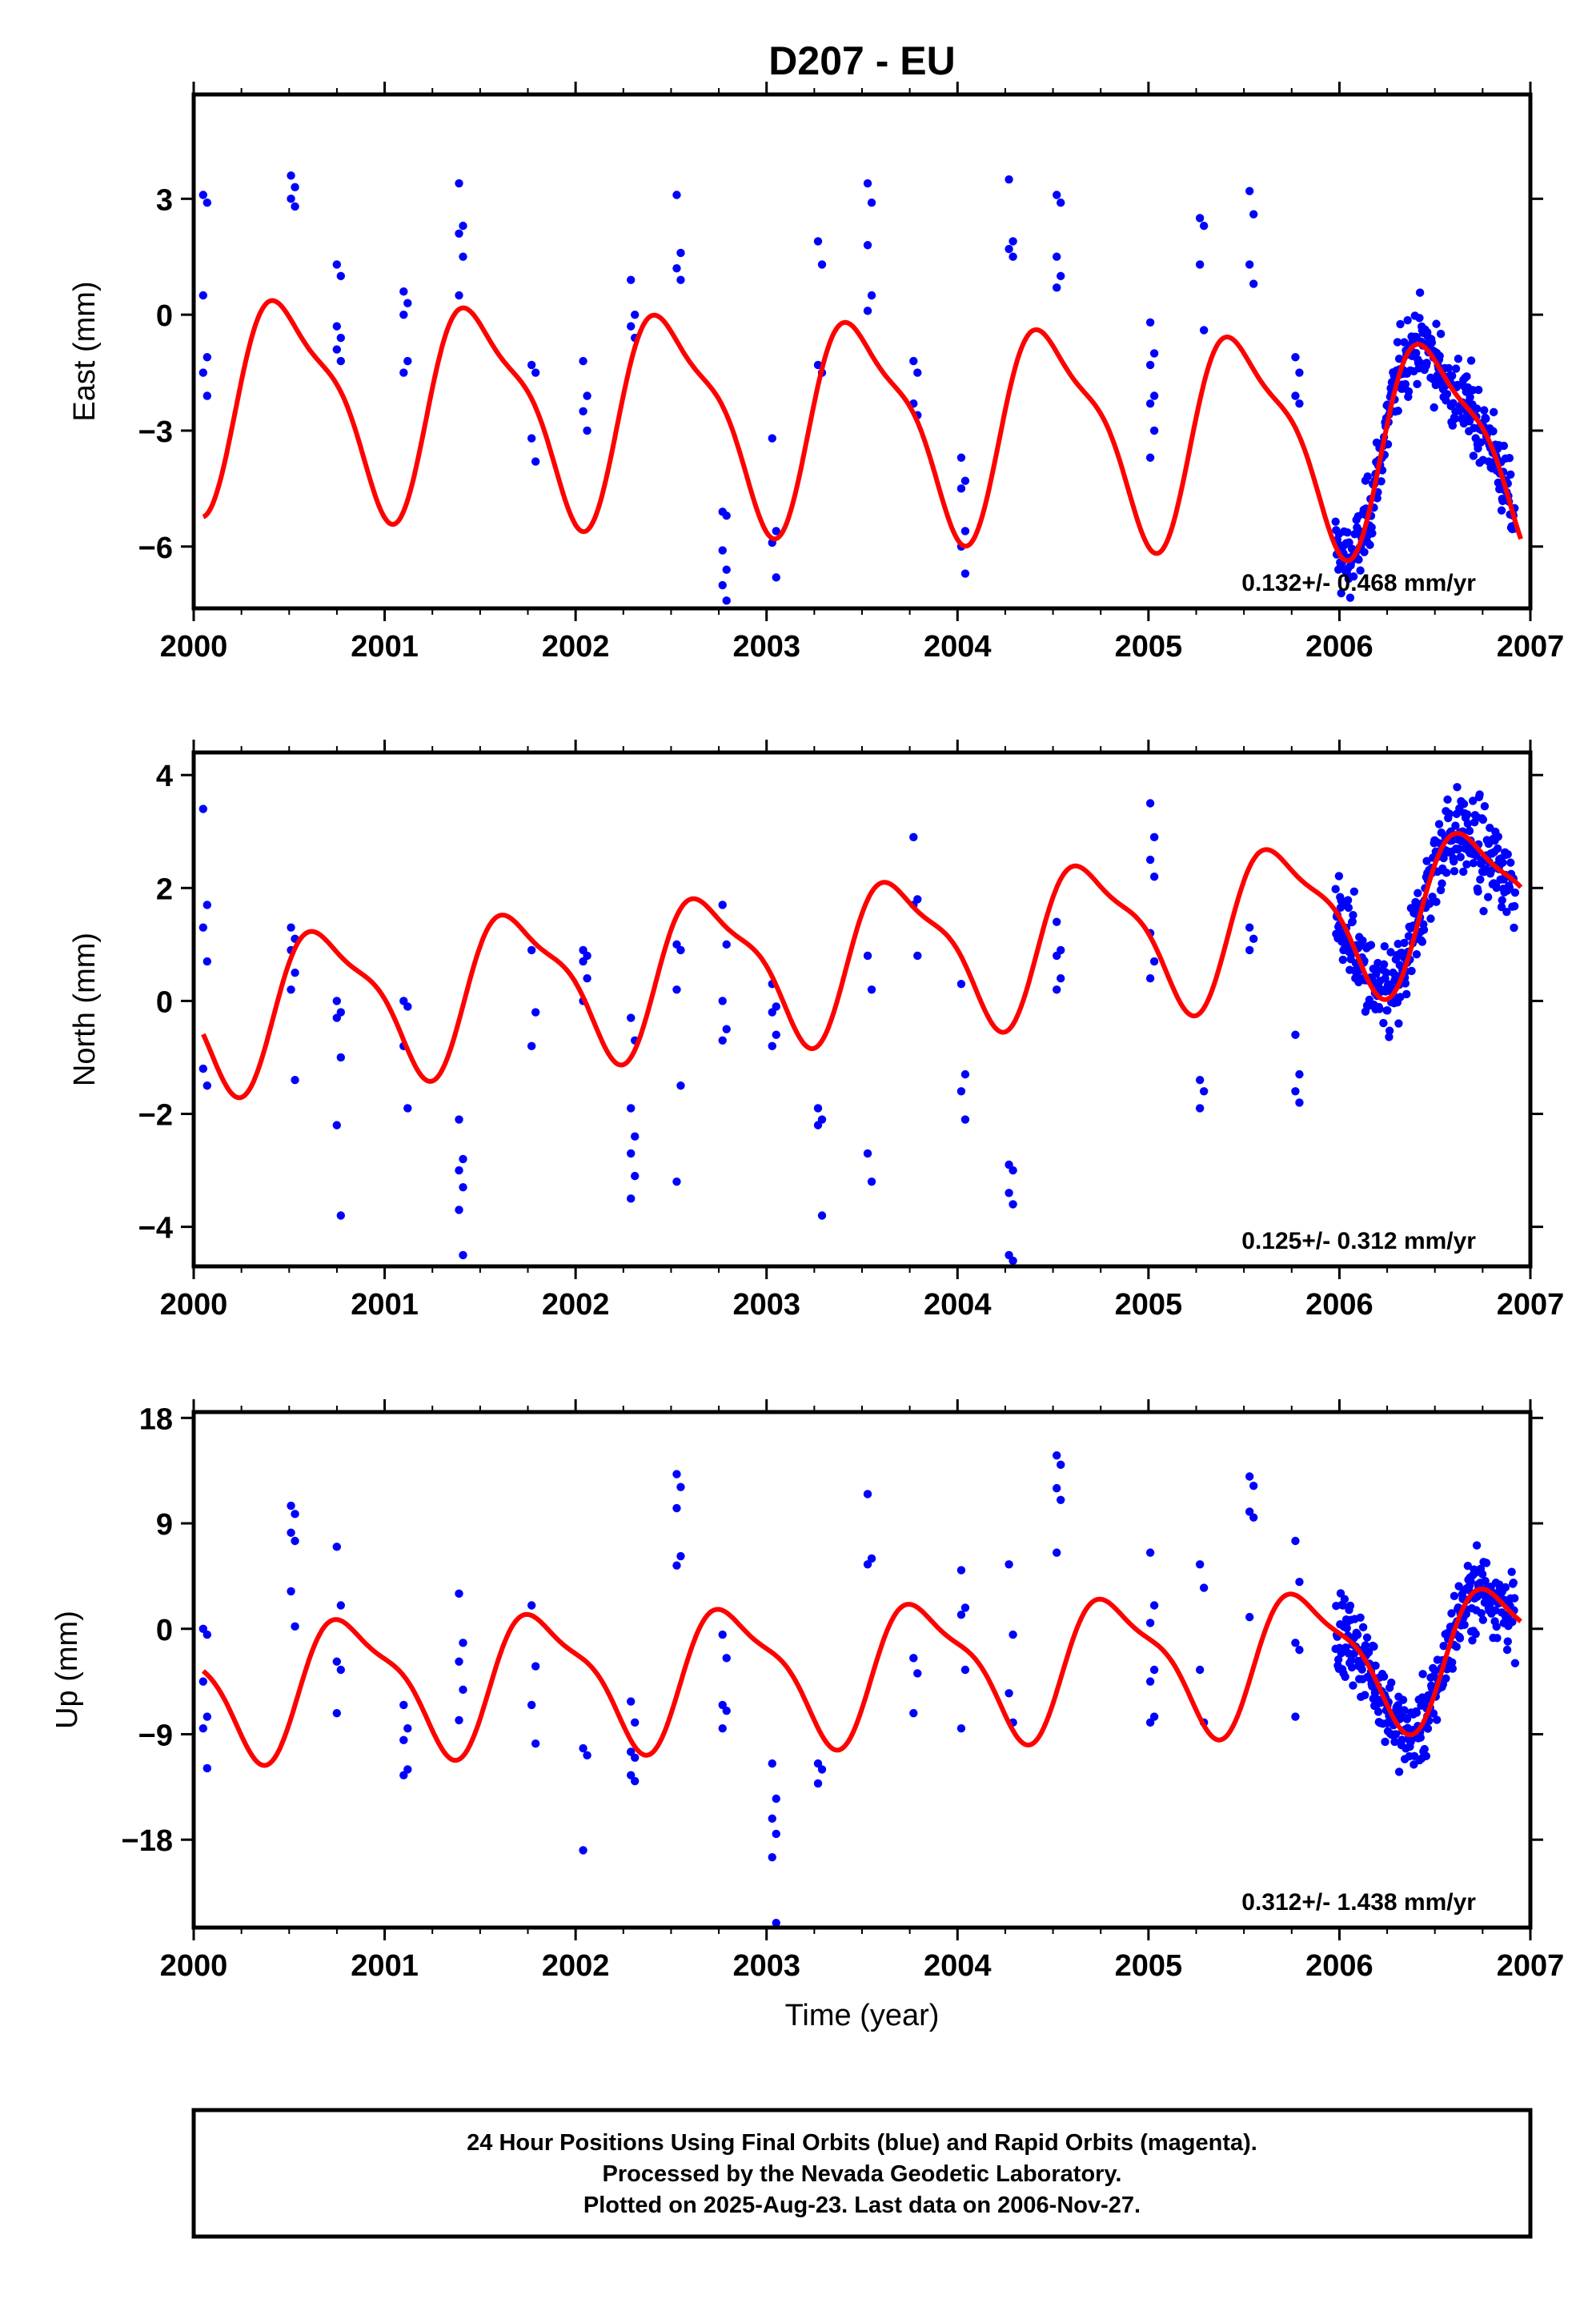 The image size is (1596, 2323). I want to click on velocity-rate-label: 0.312+/- 1.438 mm/yr, so click(1358, 1902).